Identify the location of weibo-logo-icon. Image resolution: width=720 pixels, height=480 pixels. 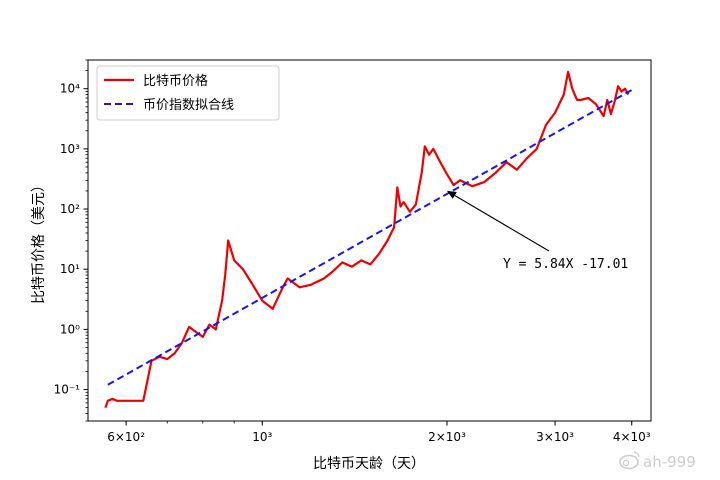
(629, 460).